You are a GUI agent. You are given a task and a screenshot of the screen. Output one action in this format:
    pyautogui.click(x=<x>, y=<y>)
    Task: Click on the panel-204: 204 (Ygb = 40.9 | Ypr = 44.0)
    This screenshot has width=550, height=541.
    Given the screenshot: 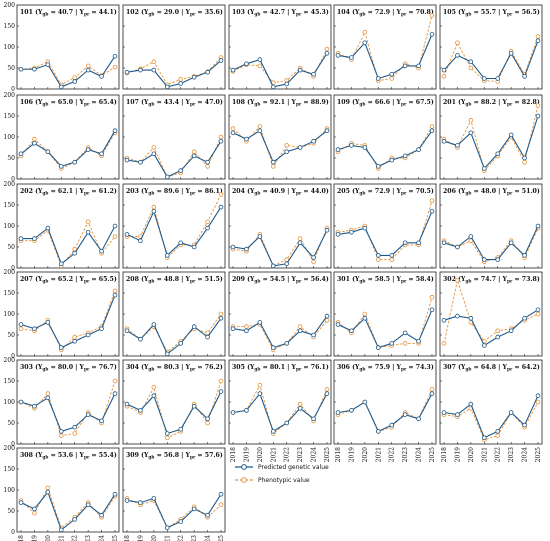 What is the action you would take?
    pyautogui.click(x=280, y=226)
    